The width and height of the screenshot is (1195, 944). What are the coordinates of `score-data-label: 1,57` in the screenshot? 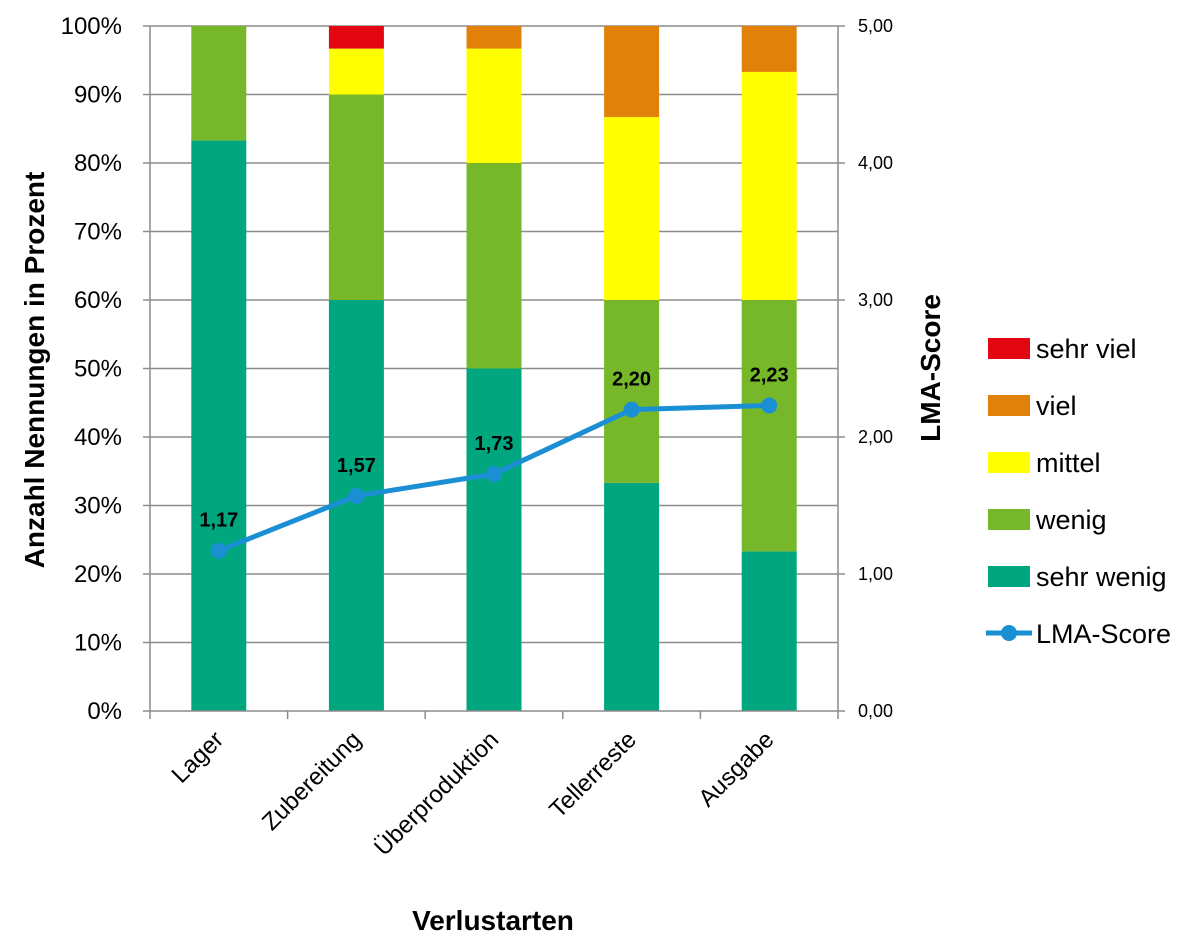 It's located at (356, 466).